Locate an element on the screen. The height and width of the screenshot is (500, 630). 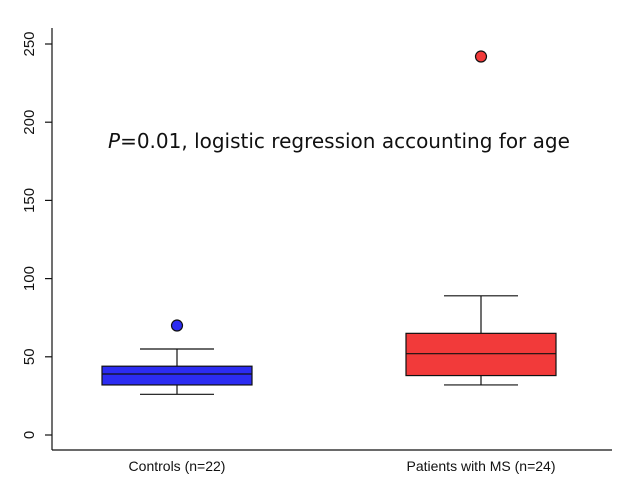
y-axis: 0 50 100 150 200 250 is located at coordinates (37, 239).